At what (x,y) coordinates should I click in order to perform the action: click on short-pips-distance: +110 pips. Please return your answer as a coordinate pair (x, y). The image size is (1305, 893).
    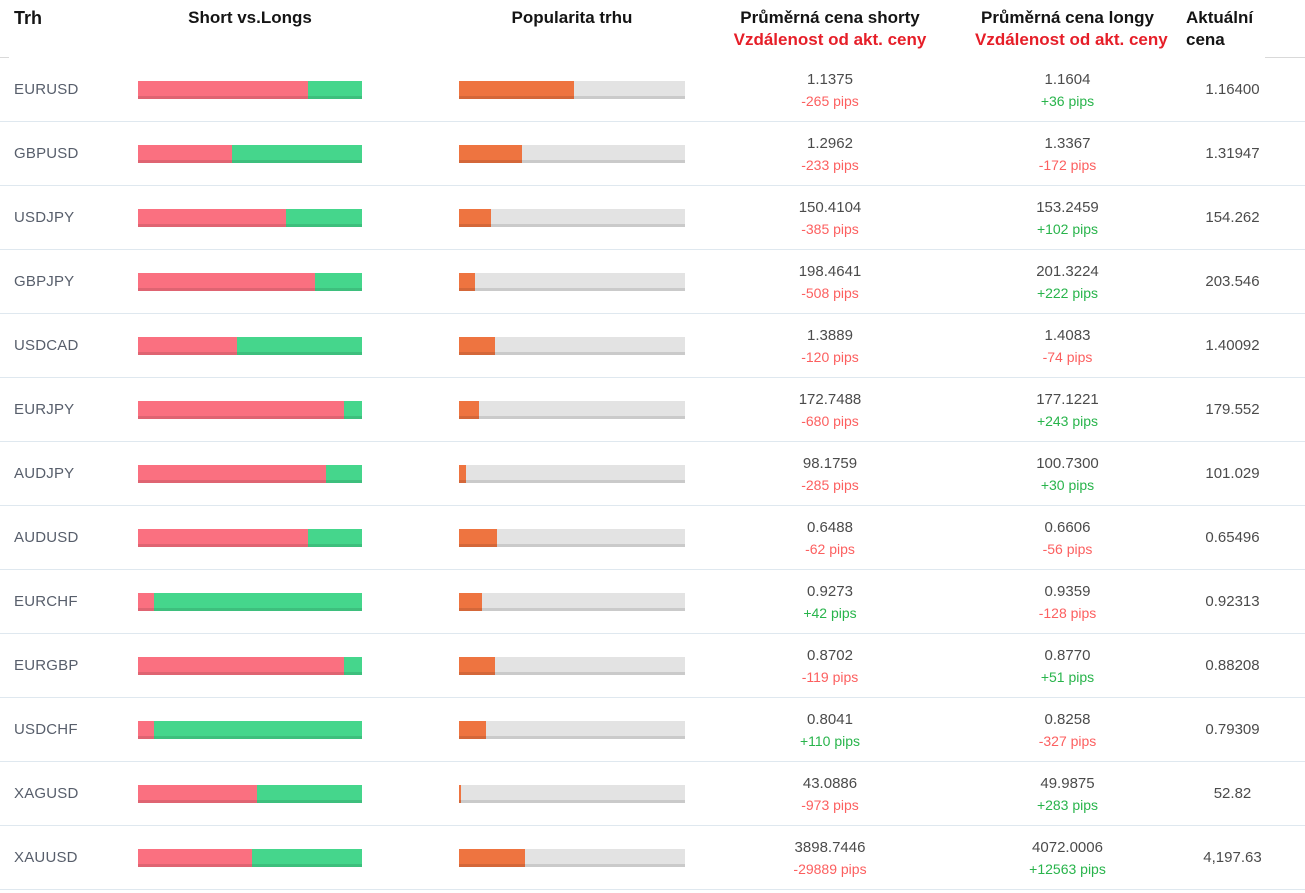
    Looking at the image, I should click on (830, 740).